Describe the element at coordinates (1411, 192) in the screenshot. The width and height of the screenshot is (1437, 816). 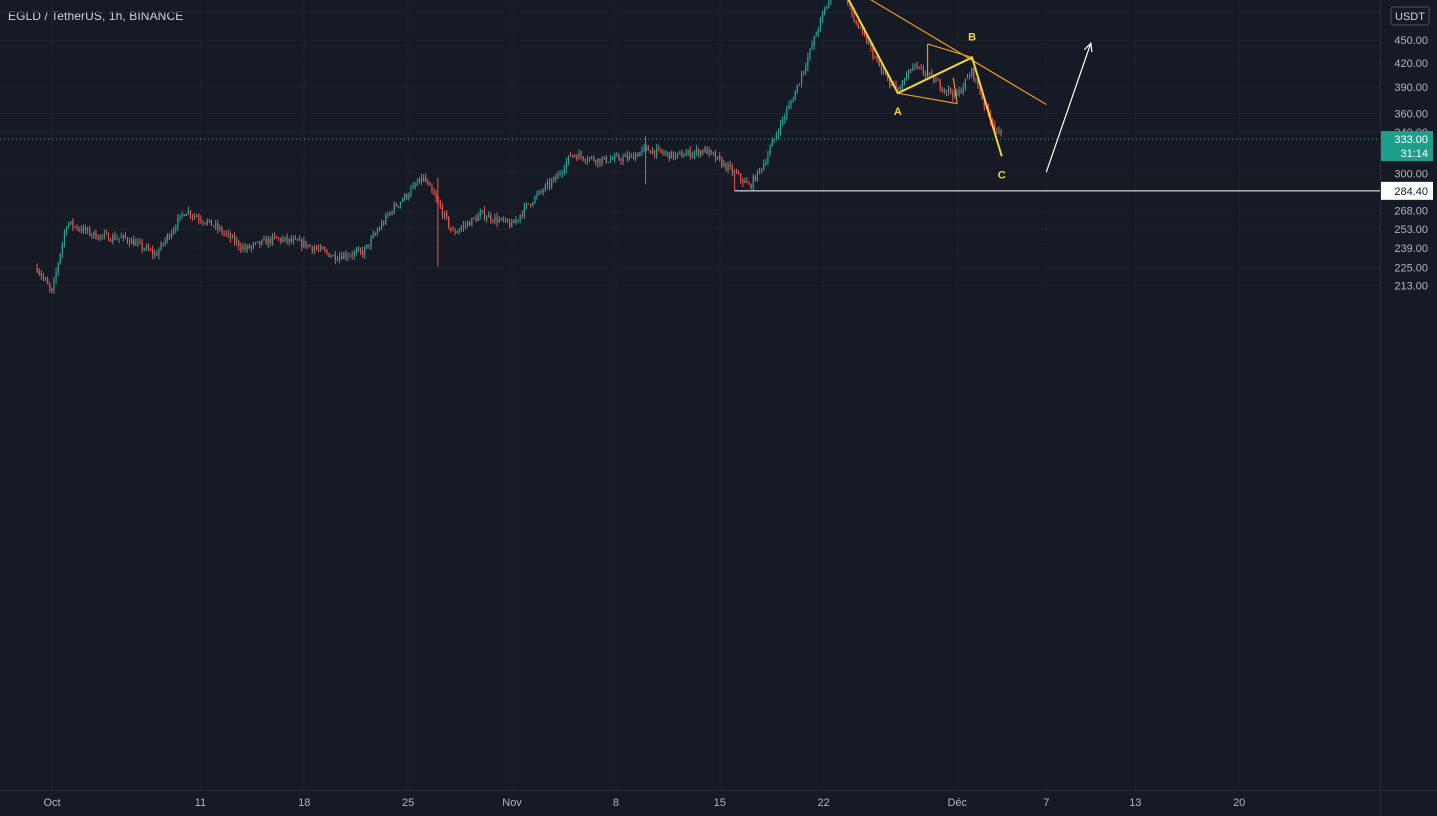
I see `support-price-value: 284.40` at that location.